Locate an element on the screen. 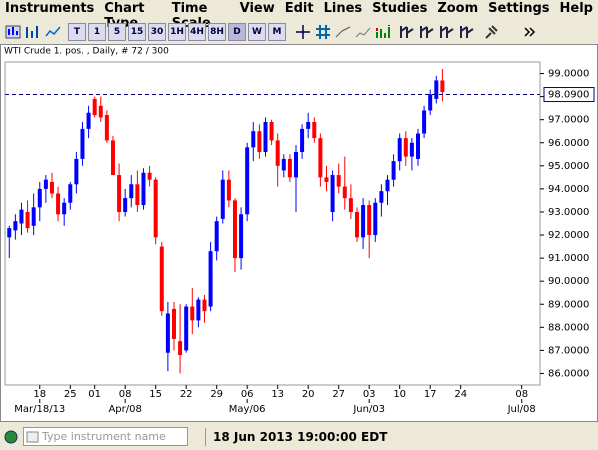  y-tick-label: 91.0000 is located at coordinates (568, 258).